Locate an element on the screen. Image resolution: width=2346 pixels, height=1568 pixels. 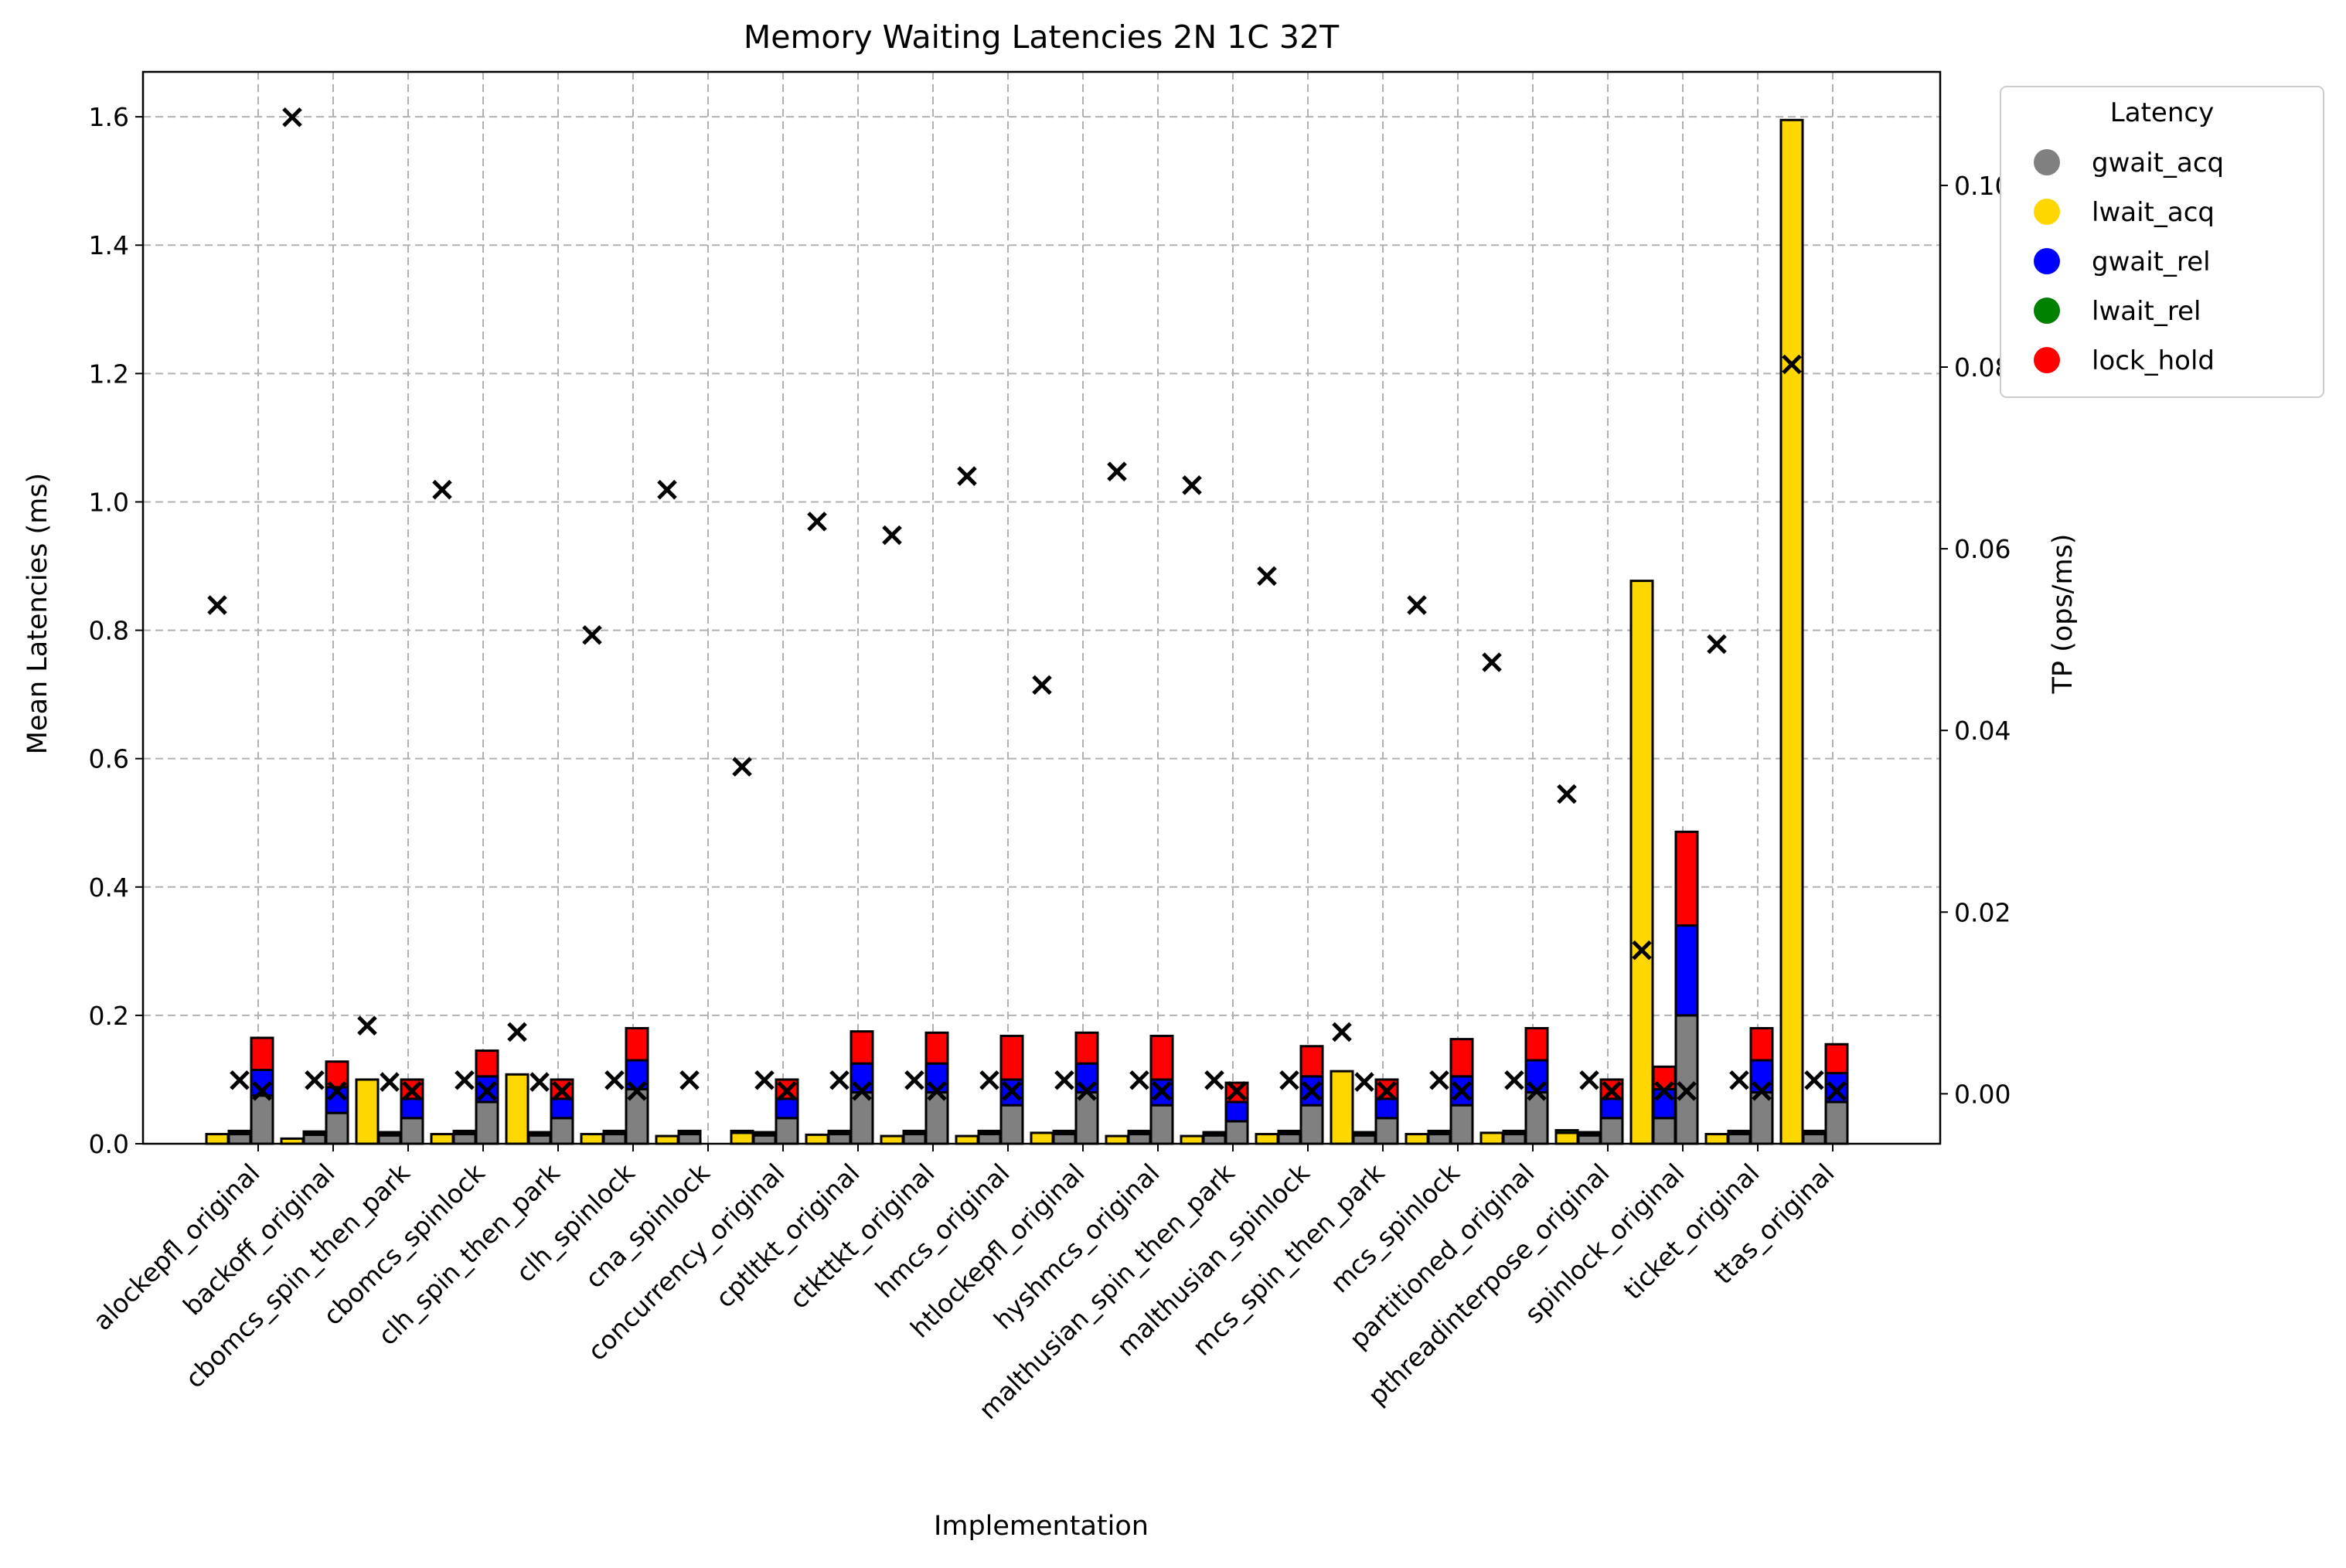
bar-lwait-rel is located at coordinates (1566, 1131).